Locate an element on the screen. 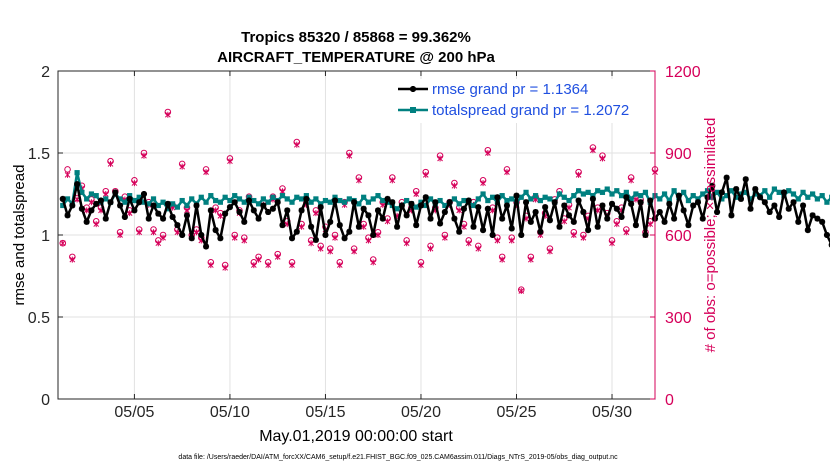  legend-marker-rmse is located at coordinates (413, 89).